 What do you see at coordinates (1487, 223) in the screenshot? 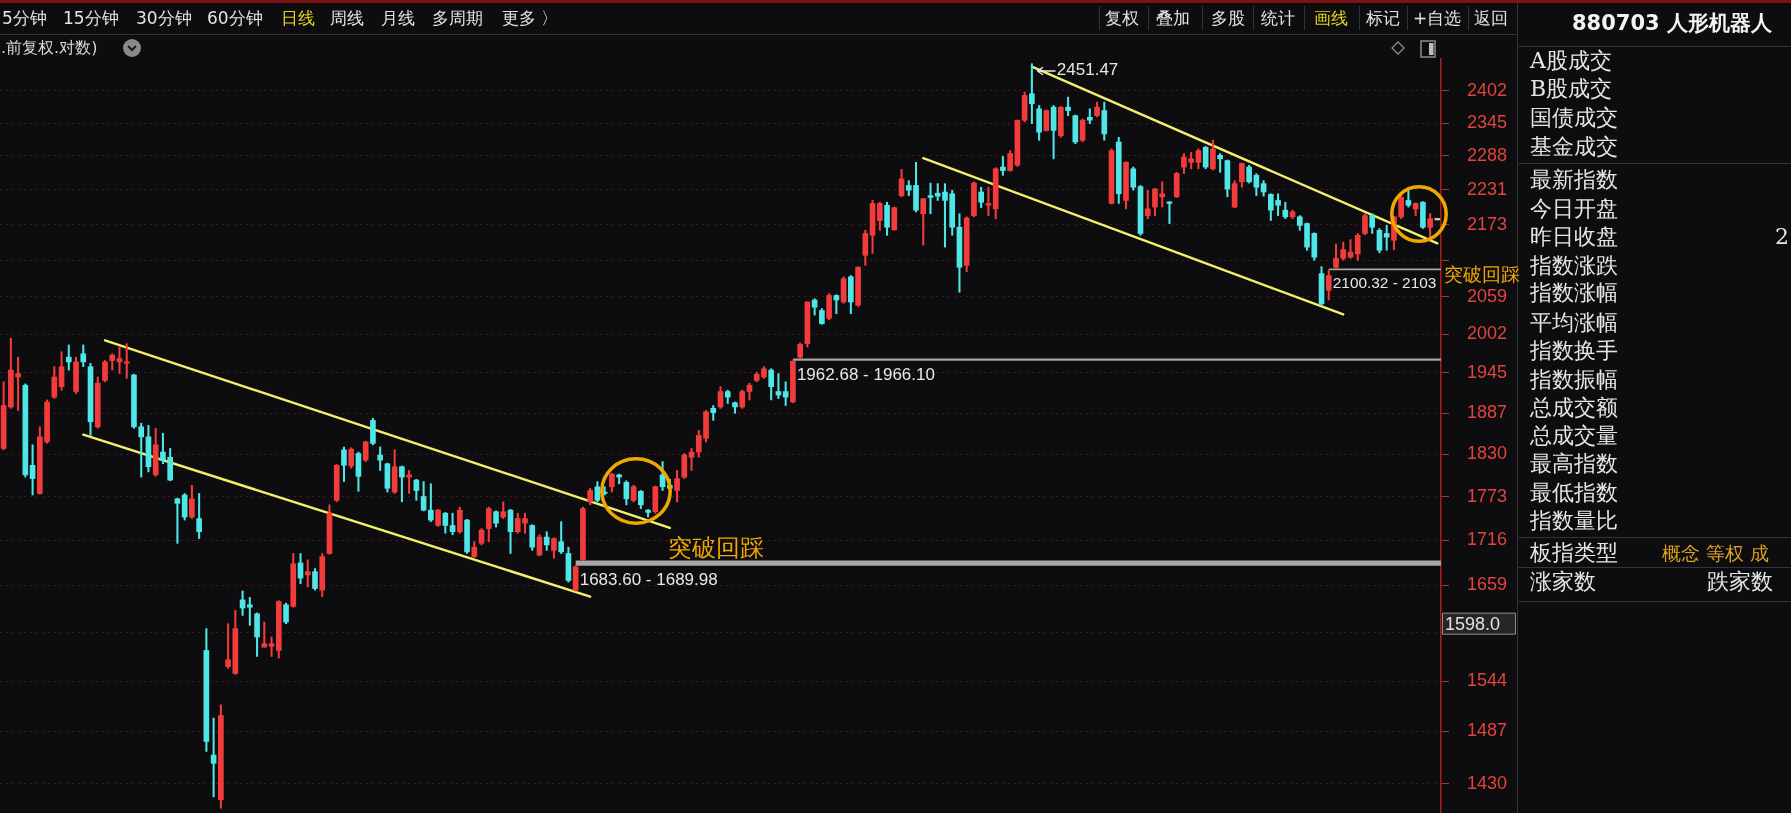
I see `y-tick-label: 2173` at bounding box center [1487, 223].